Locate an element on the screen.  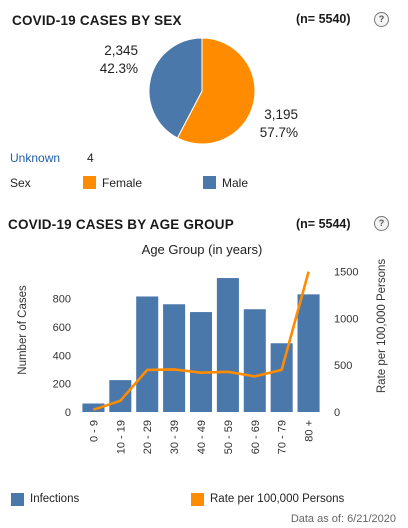
unknown-label: Unknown is located at coordinates (35, 158).